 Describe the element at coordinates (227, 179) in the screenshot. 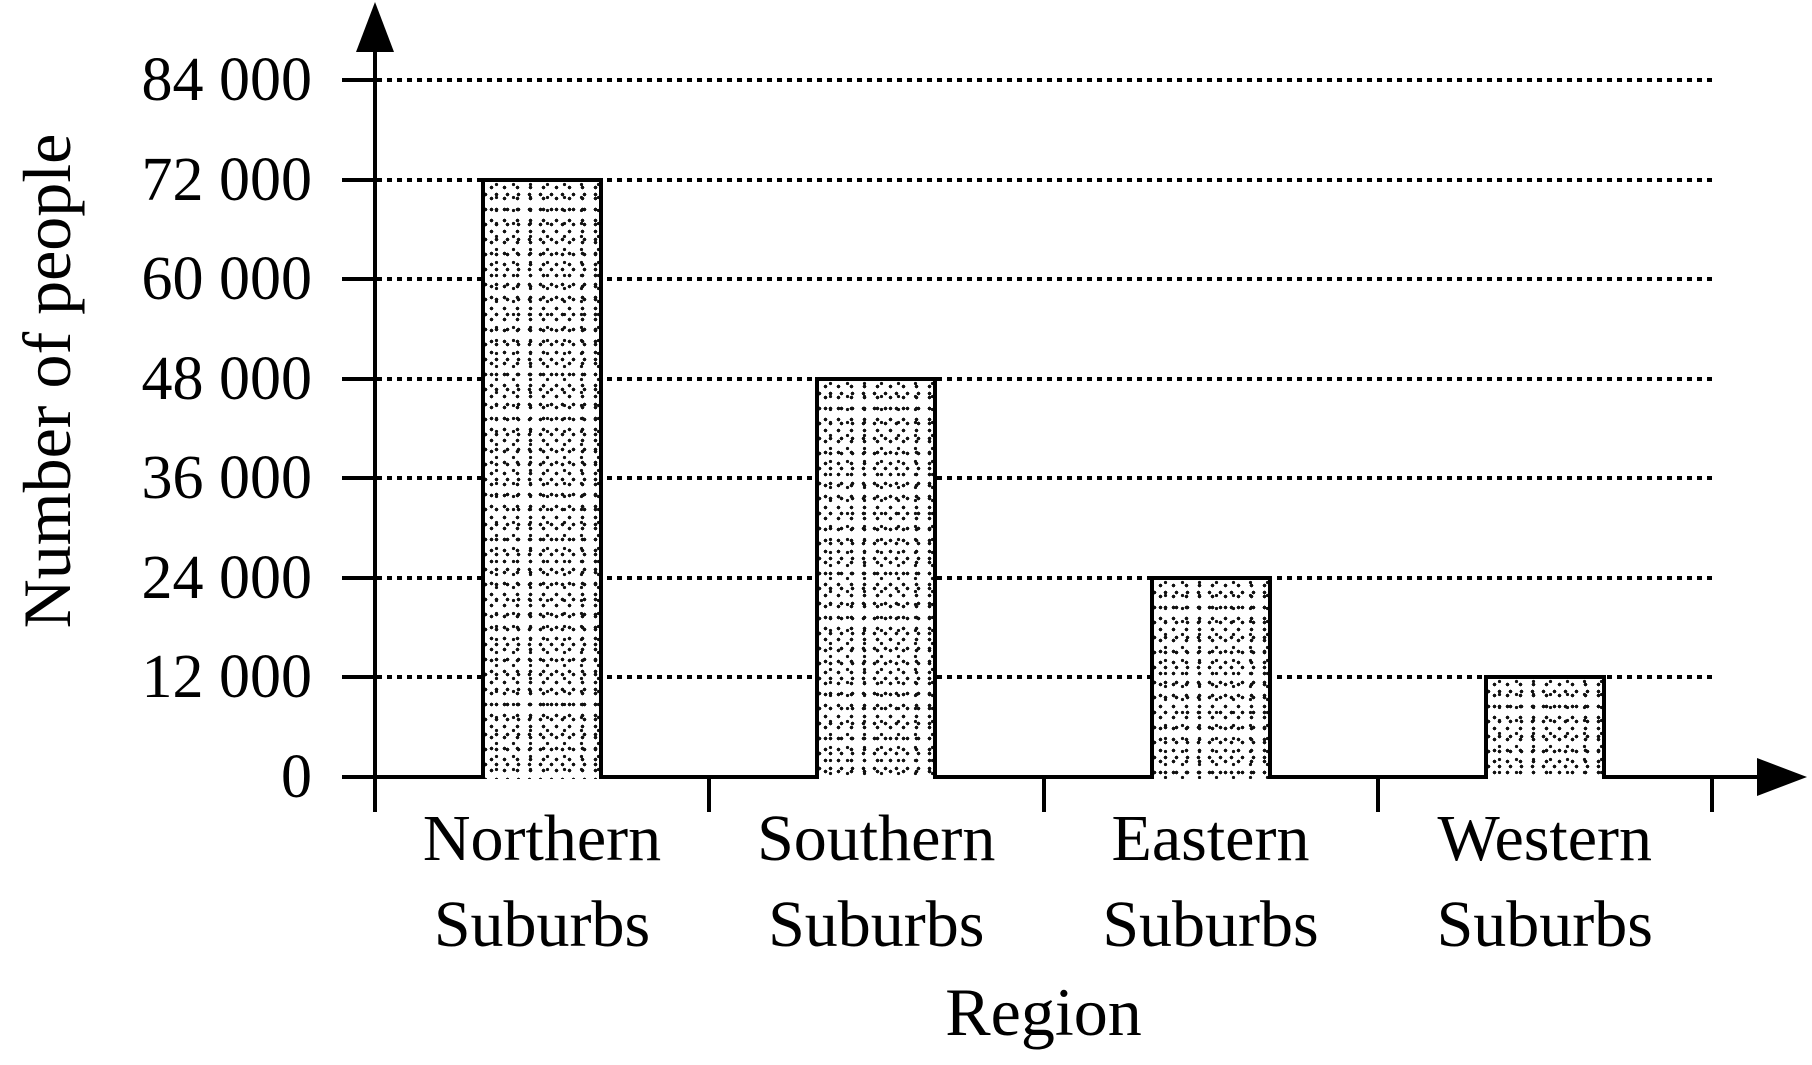

I see `y-tick-label-72000: 72 000` at that location.